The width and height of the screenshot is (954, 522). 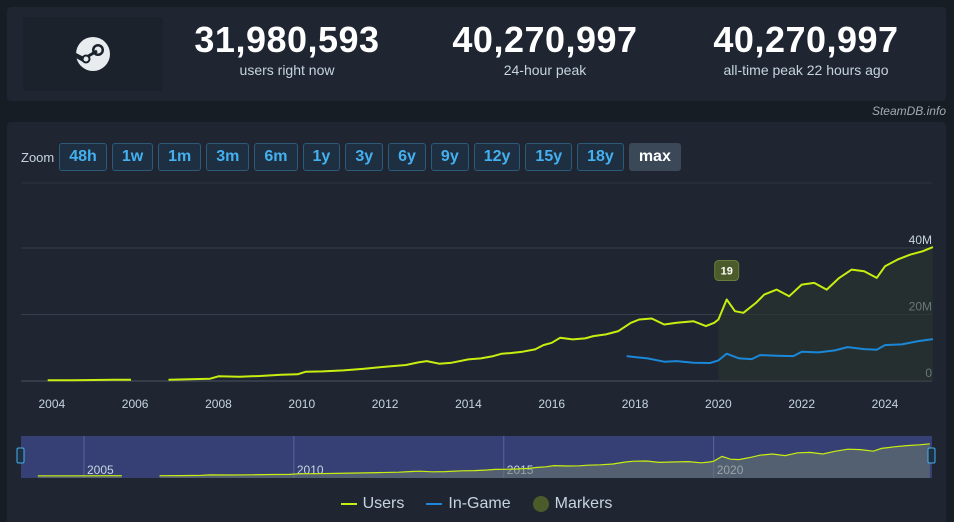 I want to click on legend-item-users: Users, so click(x=372, y=504).